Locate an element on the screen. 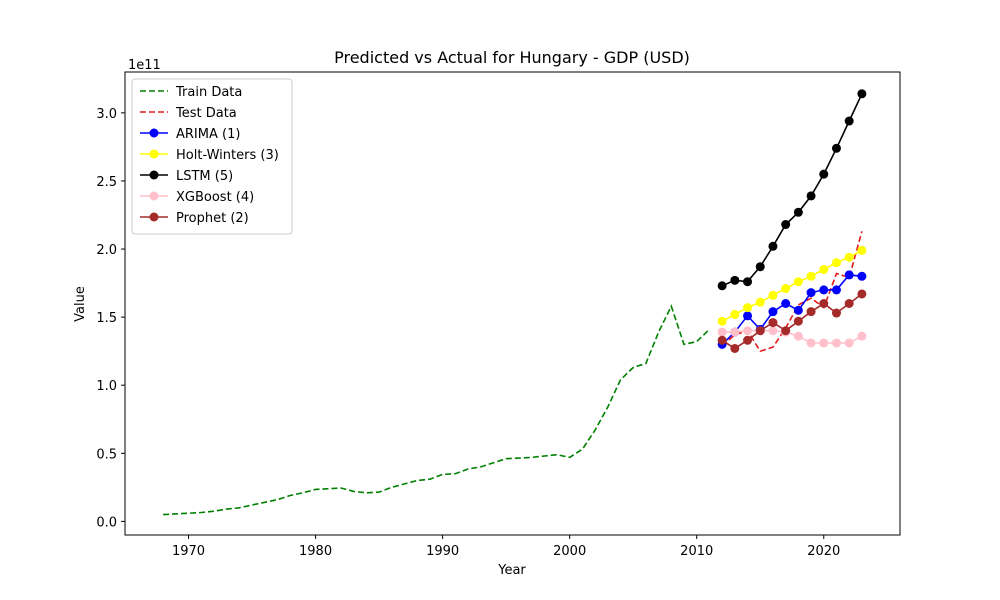 The width and height of the screenshot is (1000, 600). legend-item-test-data: Test Data is located at coordinates (188, 113).